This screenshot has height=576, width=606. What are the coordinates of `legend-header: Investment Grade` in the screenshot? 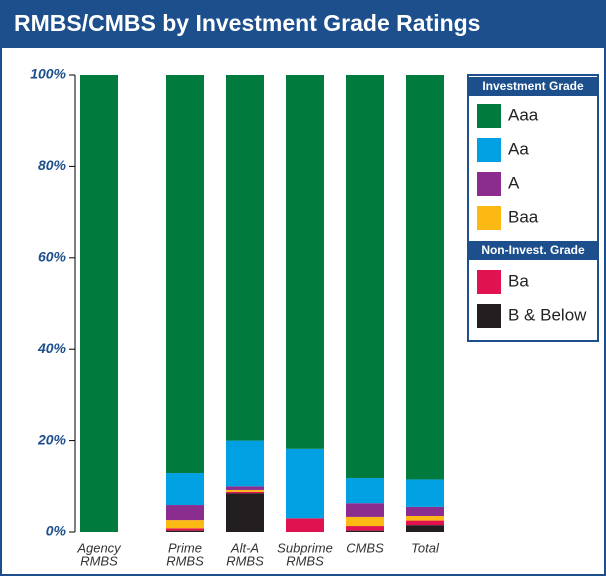 It's located at (533, 86).